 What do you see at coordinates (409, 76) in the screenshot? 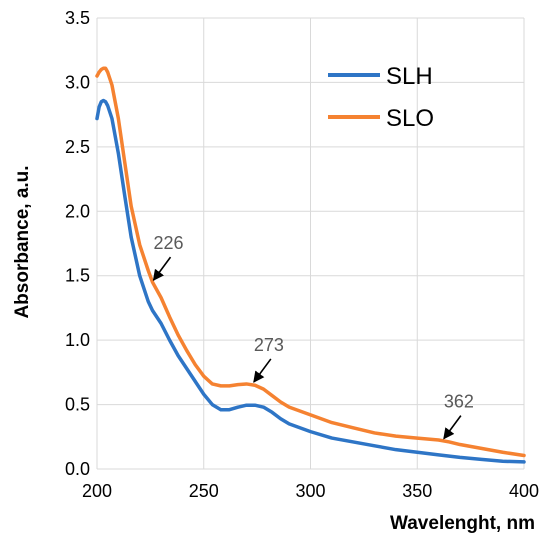
I see `legend-label-slh: SLH` at bounding box center [409, 76].